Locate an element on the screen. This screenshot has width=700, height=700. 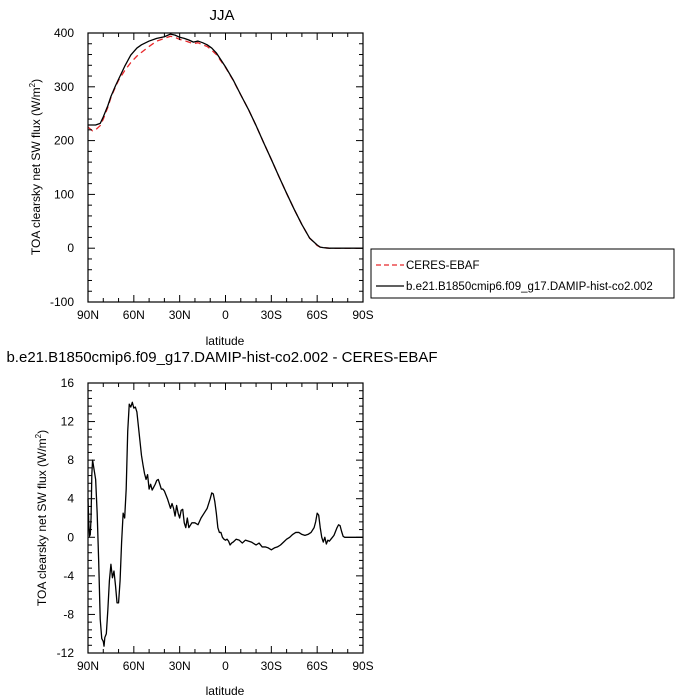
bottom-chart-xlabel: latitude is located at coordinates (225, 691).